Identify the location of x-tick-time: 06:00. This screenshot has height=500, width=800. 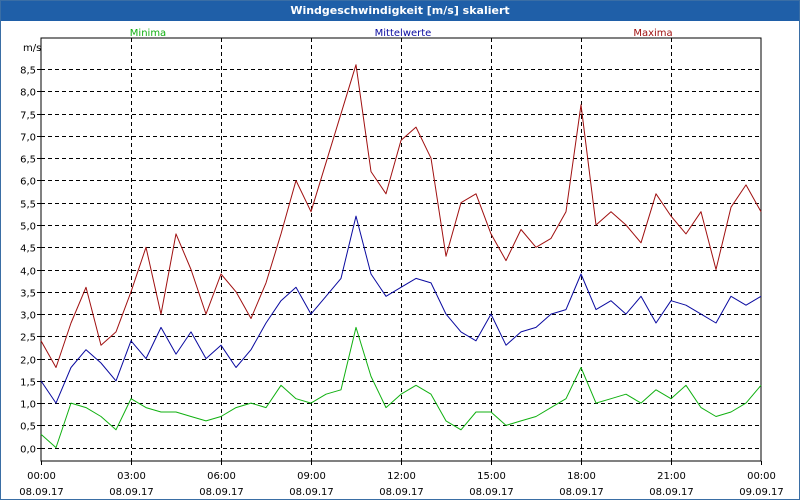
(221, 476).